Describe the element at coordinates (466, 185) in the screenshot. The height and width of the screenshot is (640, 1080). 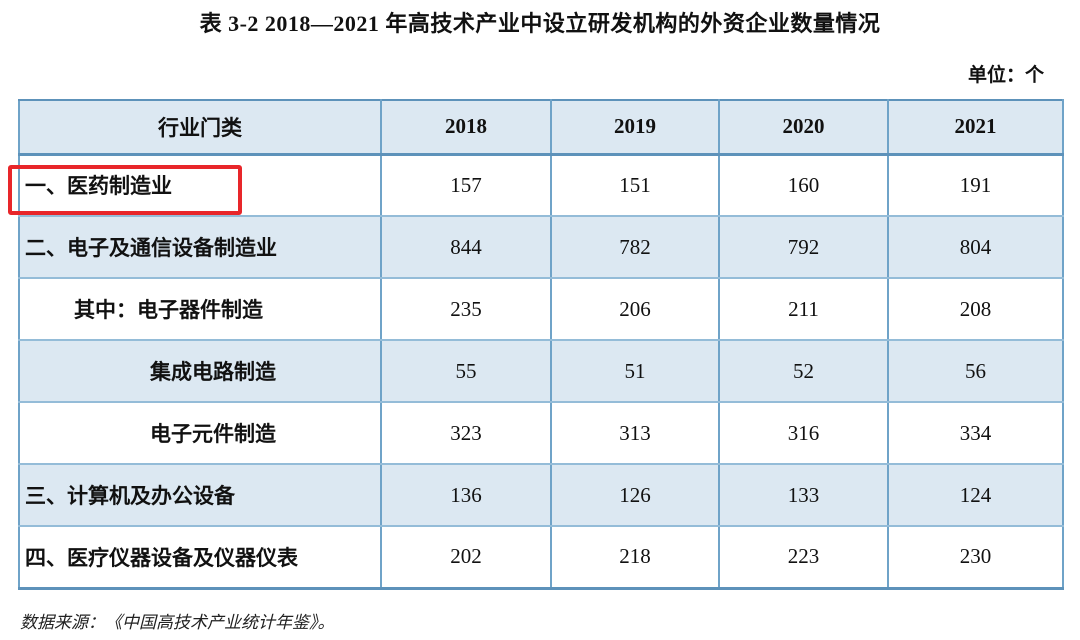
I see `cell-value: 157` at that location.